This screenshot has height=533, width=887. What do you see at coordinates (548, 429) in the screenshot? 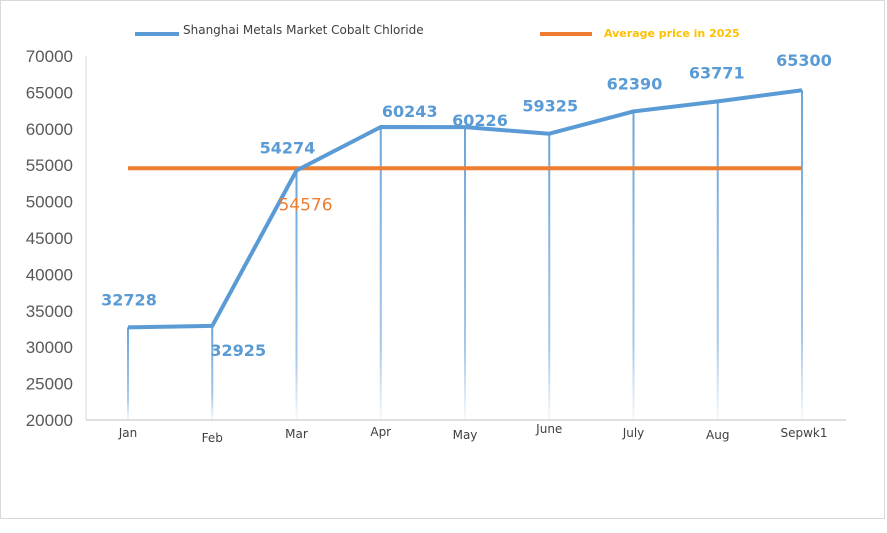
I see `x-category-label: June` at bounding box center [548, 429].